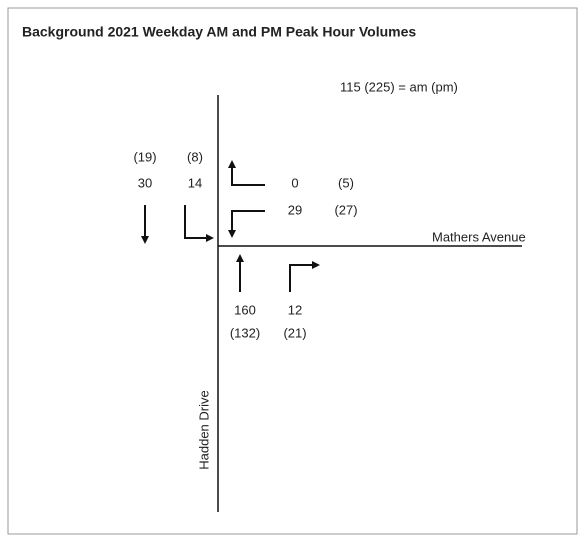  I want to click on pm-volume: (27), so click(345, 209).